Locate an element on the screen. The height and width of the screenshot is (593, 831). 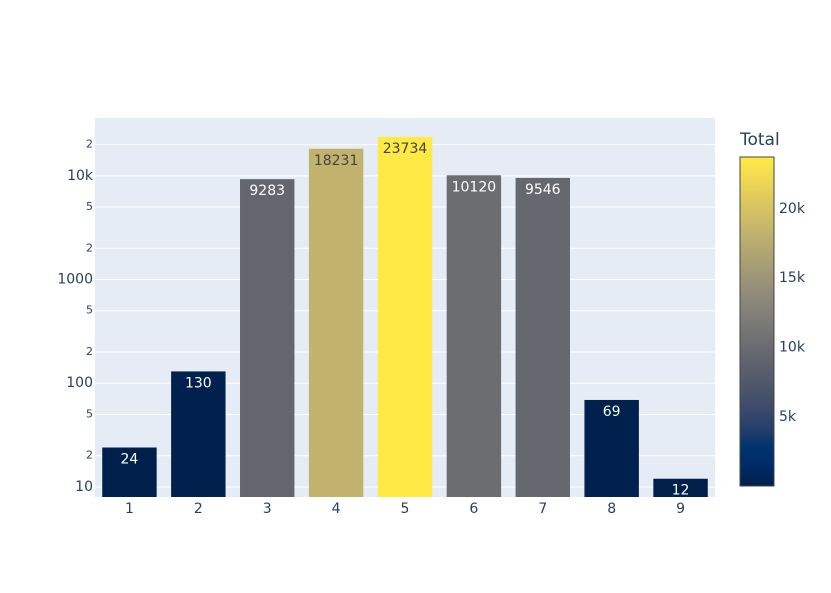
colorbar is located at coordinates (757, 321).